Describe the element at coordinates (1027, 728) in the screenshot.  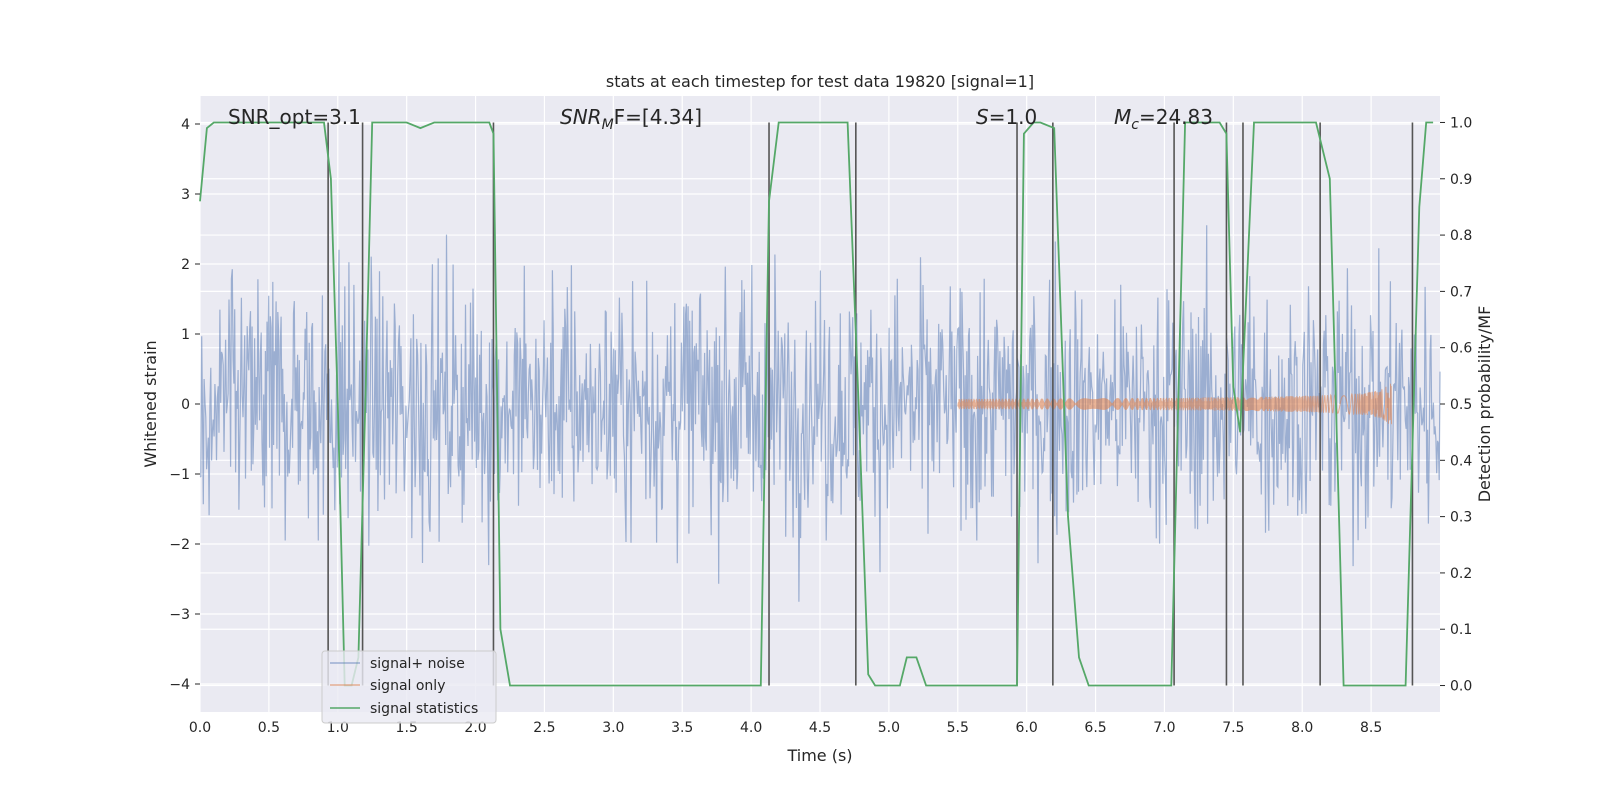
I see `x-tick-label: 6.0` at that location.